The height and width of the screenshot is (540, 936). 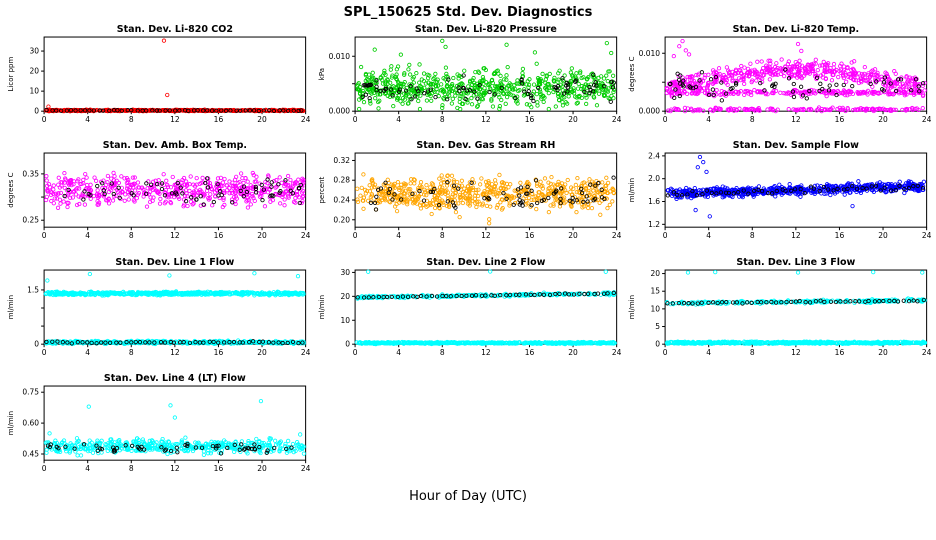 I want to click on series-line3-sd-high, so click(x=796, y=301).